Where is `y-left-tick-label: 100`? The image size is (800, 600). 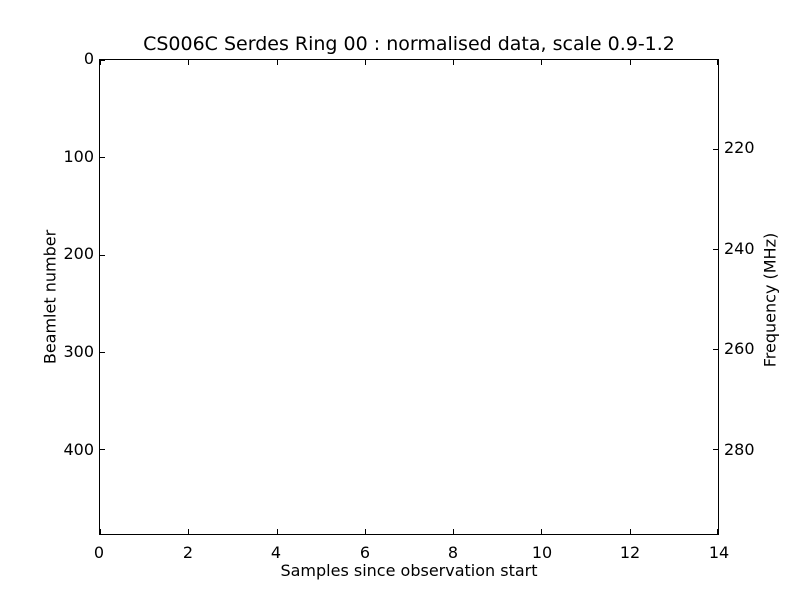
y-left-tick-label: 100 is located at coordinates (78, 156).